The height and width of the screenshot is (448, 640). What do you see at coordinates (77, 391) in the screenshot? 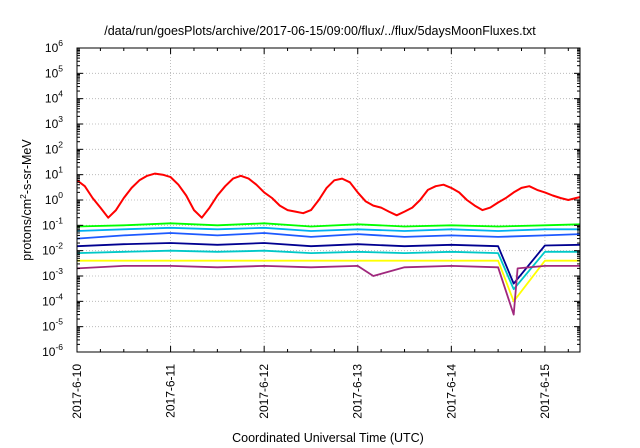
I see `x-tick-label: 2017-6-10` at bounding box center [77, 391].